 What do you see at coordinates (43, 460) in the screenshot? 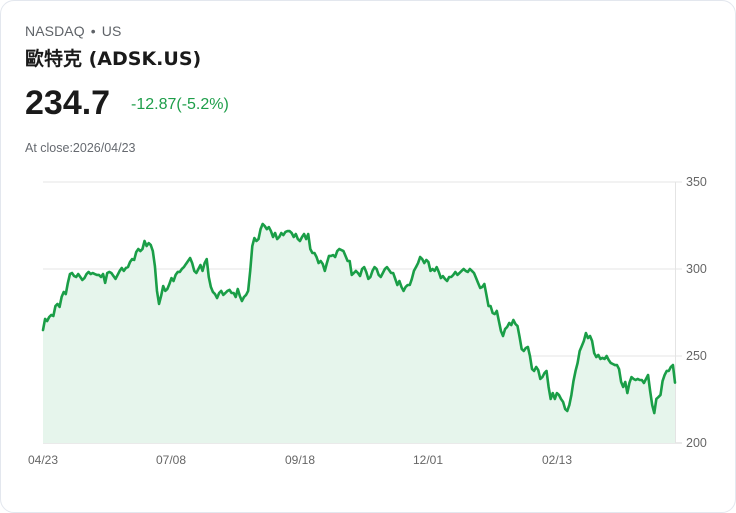
I see `x-tick-label: 04/23` at bounding box center [43, 460].